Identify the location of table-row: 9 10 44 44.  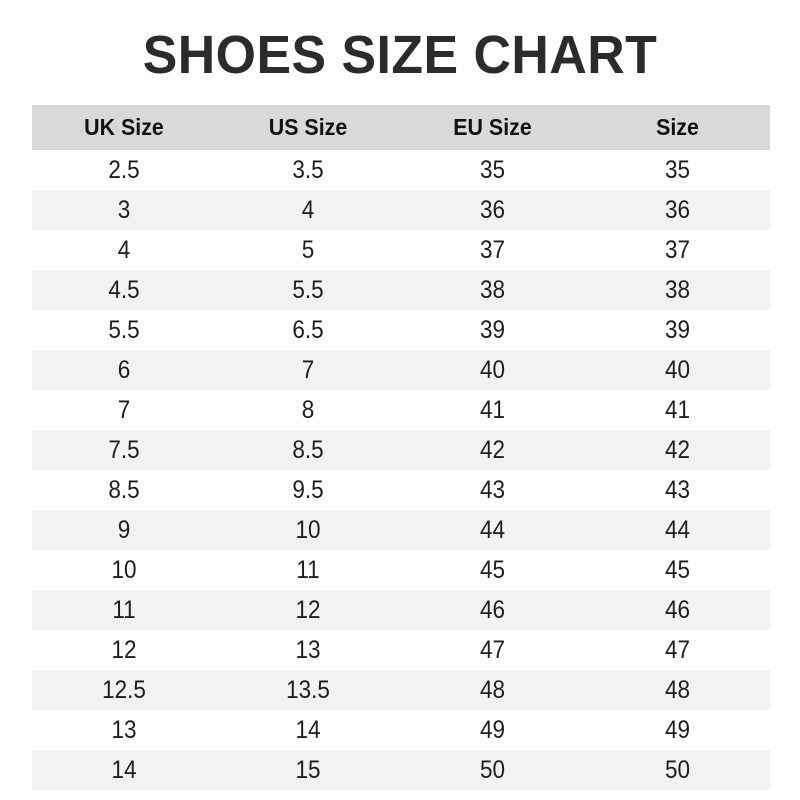
(401, 530).